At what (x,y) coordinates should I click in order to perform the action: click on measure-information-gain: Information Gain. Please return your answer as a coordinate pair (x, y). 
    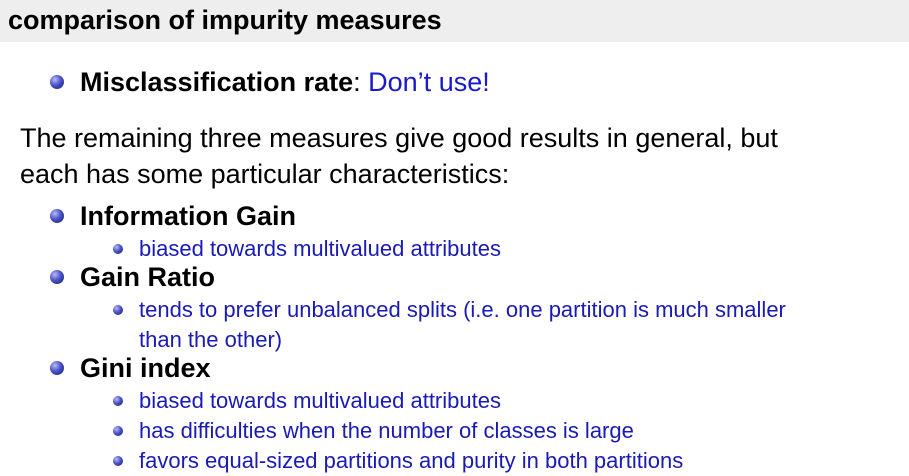
    Looking at the image, I should click on (188, 216).